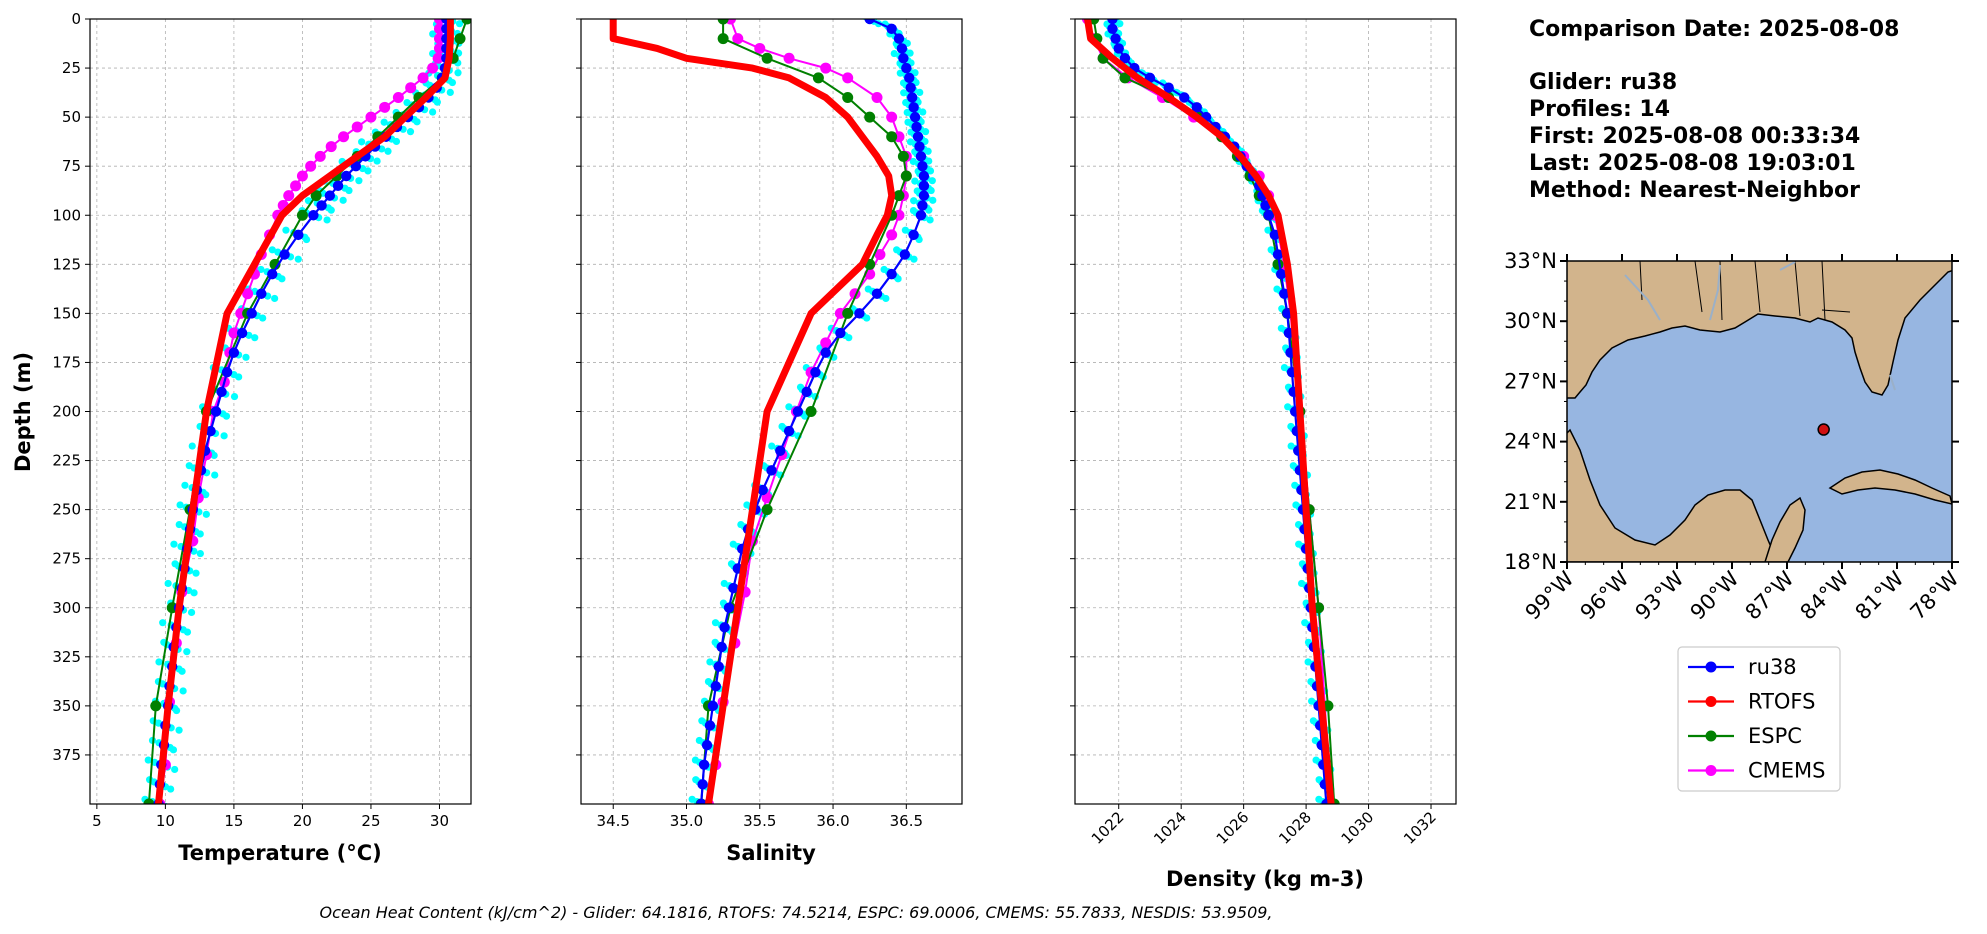  What do you see at coordinates (1760, 326) in the screenshot?
I see `map-rivers` at bounding box center [1760, 326].